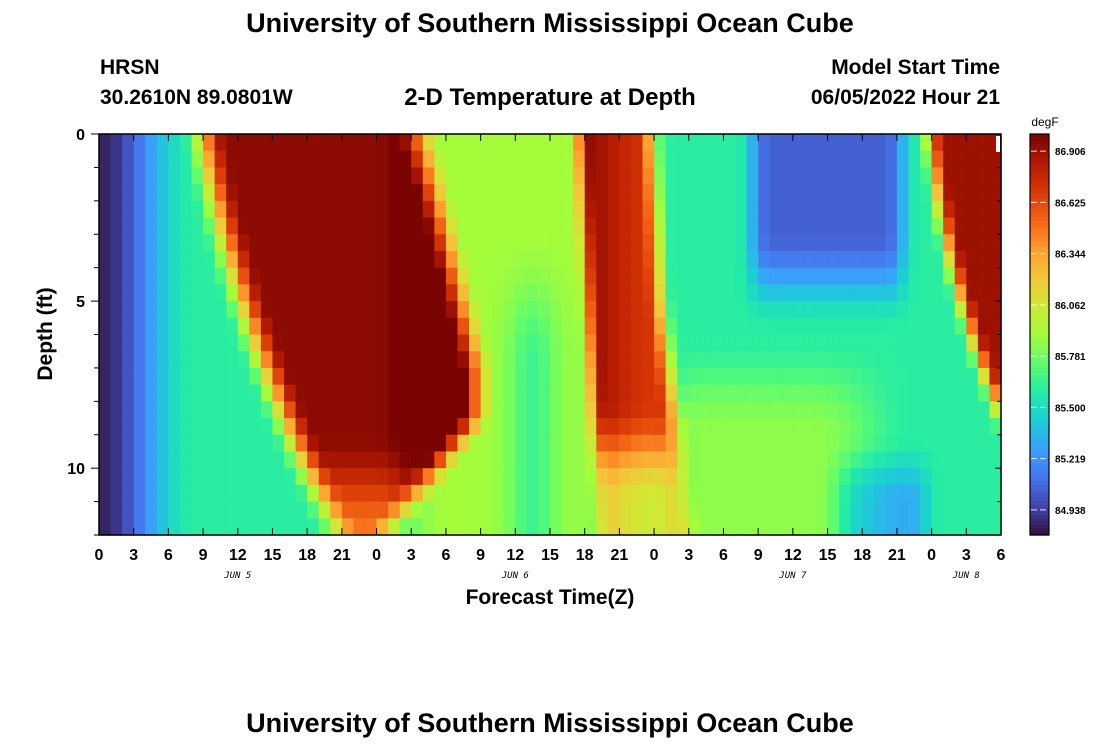 Image resolution: width=1100 pixels, height=750 pixels. I want to click on colorbar-unit: degF, so click(1044, 122).